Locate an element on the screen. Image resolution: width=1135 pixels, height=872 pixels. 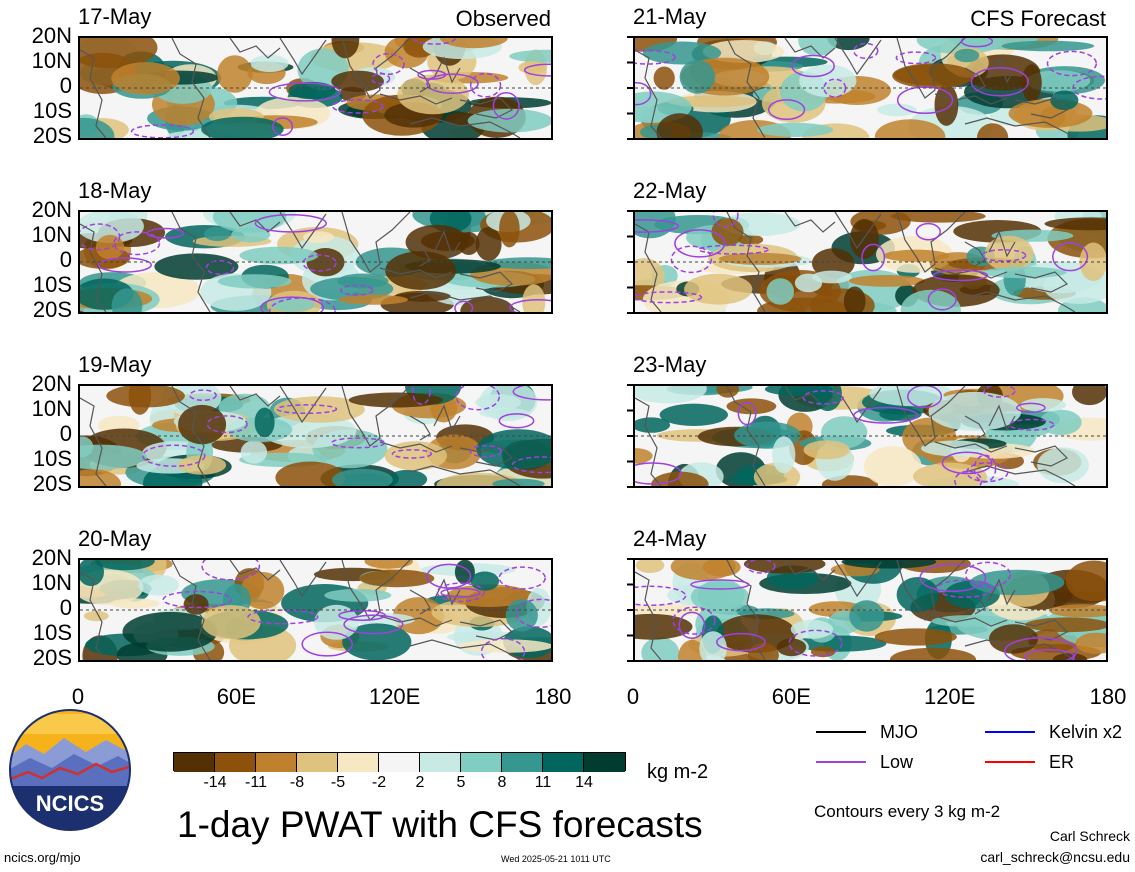
colorbar-tick-label: -14 is located at coordinates (215, 782).